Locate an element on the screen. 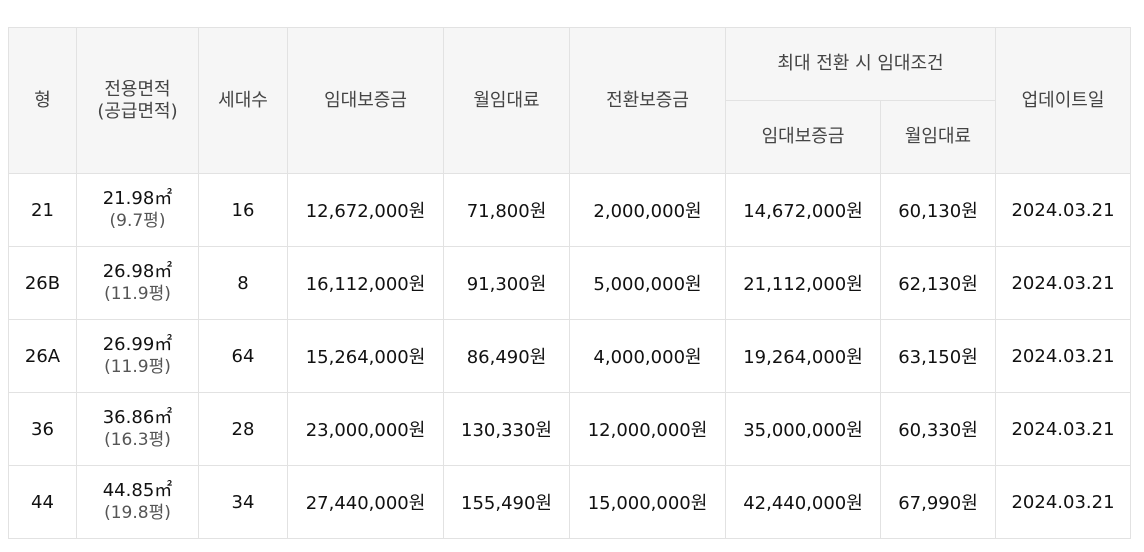 Image resolution: width=1144 pixels, height=552 pixels. cell-deposit: 23,000,000원 is located at coordinates (365, 429).